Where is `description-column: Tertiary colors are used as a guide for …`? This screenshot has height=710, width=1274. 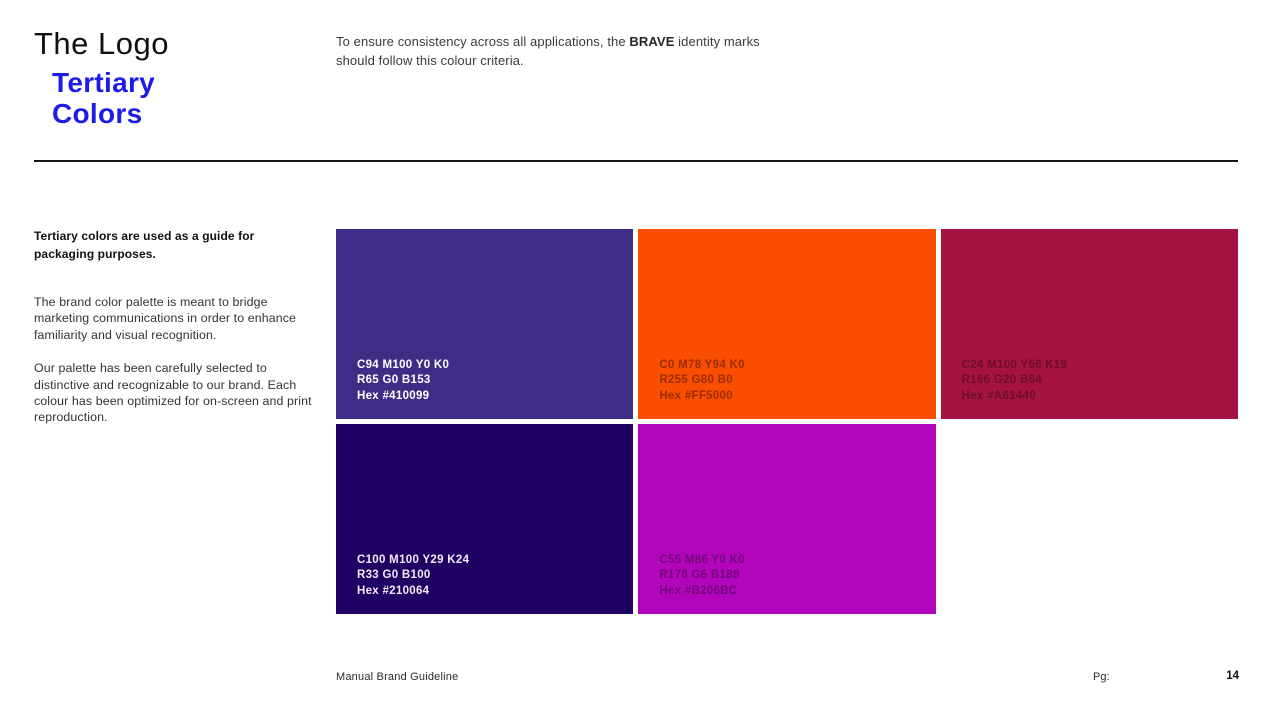 description-column: Tertiary colors are used as a guide for … is located at coordinates (180, 327).